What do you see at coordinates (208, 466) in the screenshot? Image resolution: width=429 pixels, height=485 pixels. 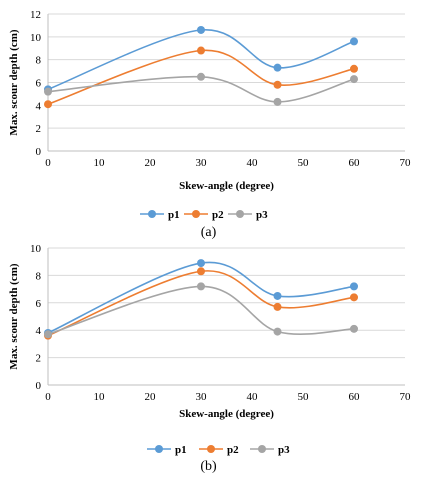 I see `figure-caption: (b)` at bounding box center [208, 466].